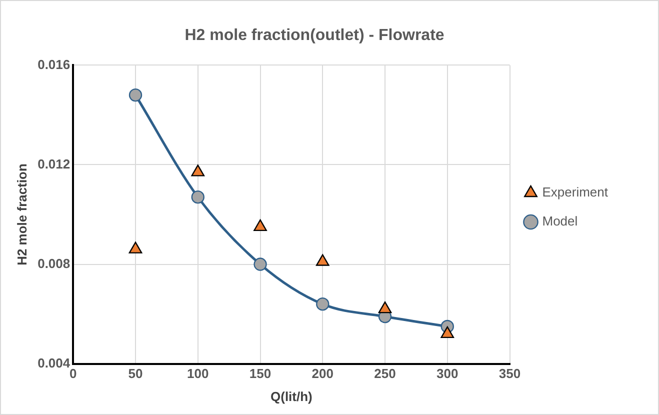  I want to click on y-tick-label: 0.004, so click(54, 362).